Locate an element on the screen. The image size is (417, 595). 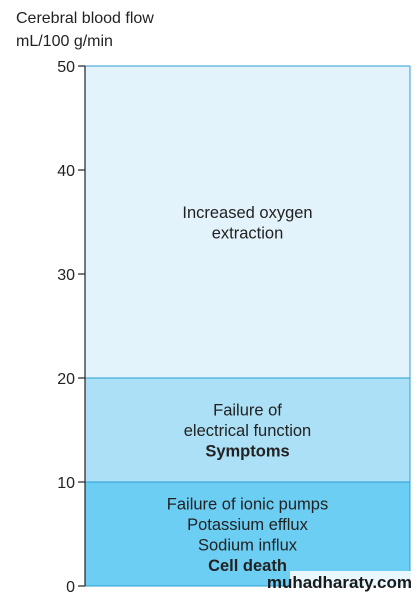
y-axis: 0 10 20 30 40 50 is located at coordinates (71, 327).